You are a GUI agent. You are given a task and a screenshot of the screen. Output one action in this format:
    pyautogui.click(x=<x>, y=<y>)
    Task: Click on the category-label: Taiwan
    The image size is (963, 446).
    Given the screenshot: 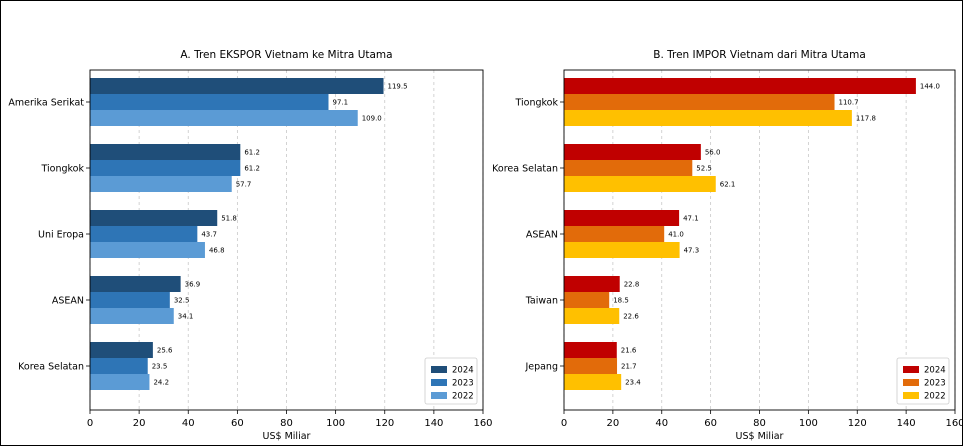 What is the action you would take?
    pyautogui.click(x=541, y=301)
    